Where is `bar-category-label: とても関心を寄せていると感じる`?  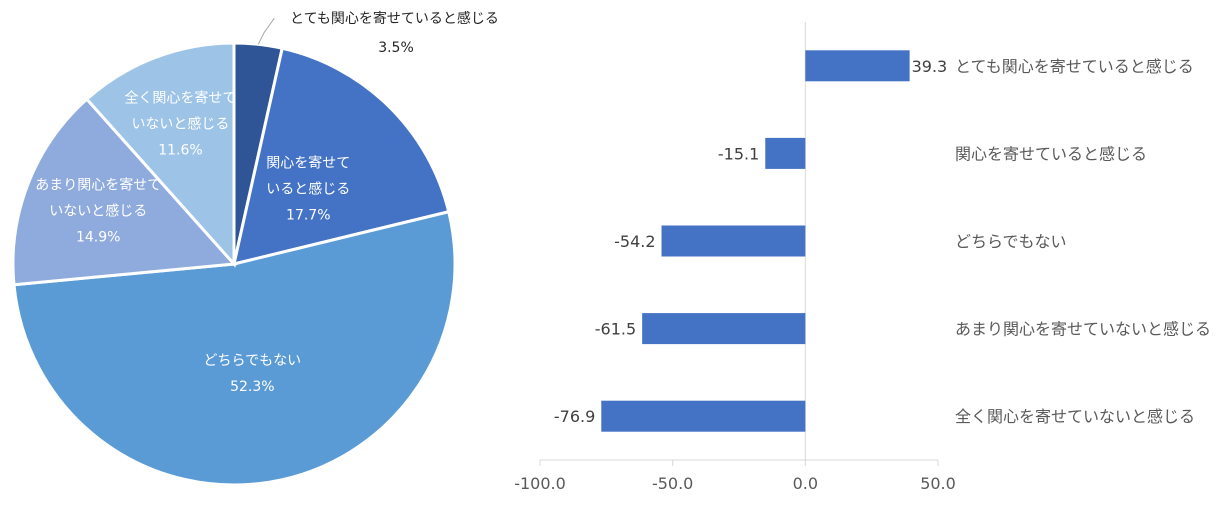 bar-category-label: とても関心を寄せていると感じる is located at coordinates (1074, 66).